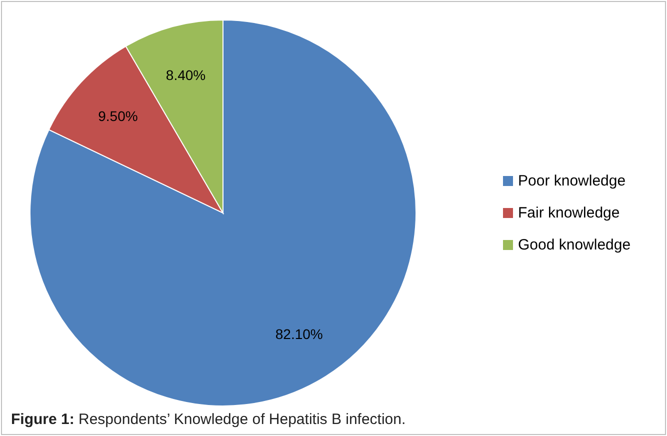 This screenshot has height=436, width=667. Describe the element at coordinates (118, 116) in the screenshot. I see `data-label: 9.50%` at that location.